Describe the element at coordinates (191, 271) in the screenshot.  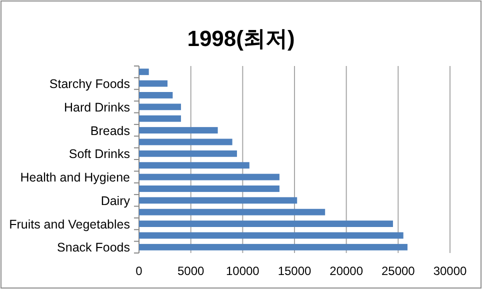
I see `x-tick-label: 5000` at that location.